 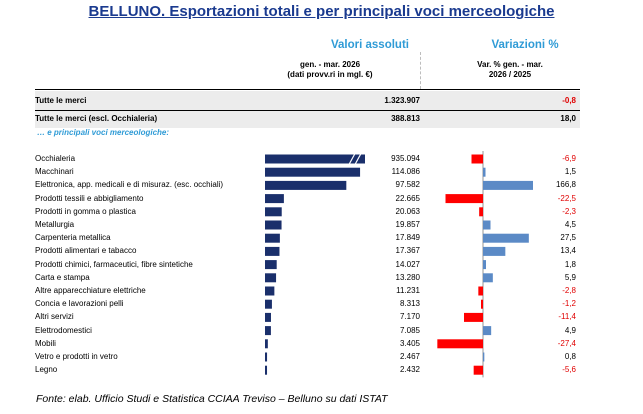 What do you see at coordinates (307, 225) in the screenshot?
I see `category-row: Metallurgia 19.857 4,5` at bounding box center [307, 225].